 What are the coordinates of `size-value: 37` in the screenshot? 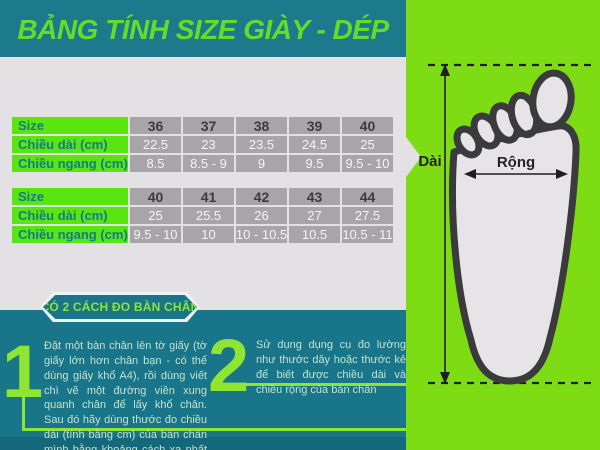 It's located at (208, 125).